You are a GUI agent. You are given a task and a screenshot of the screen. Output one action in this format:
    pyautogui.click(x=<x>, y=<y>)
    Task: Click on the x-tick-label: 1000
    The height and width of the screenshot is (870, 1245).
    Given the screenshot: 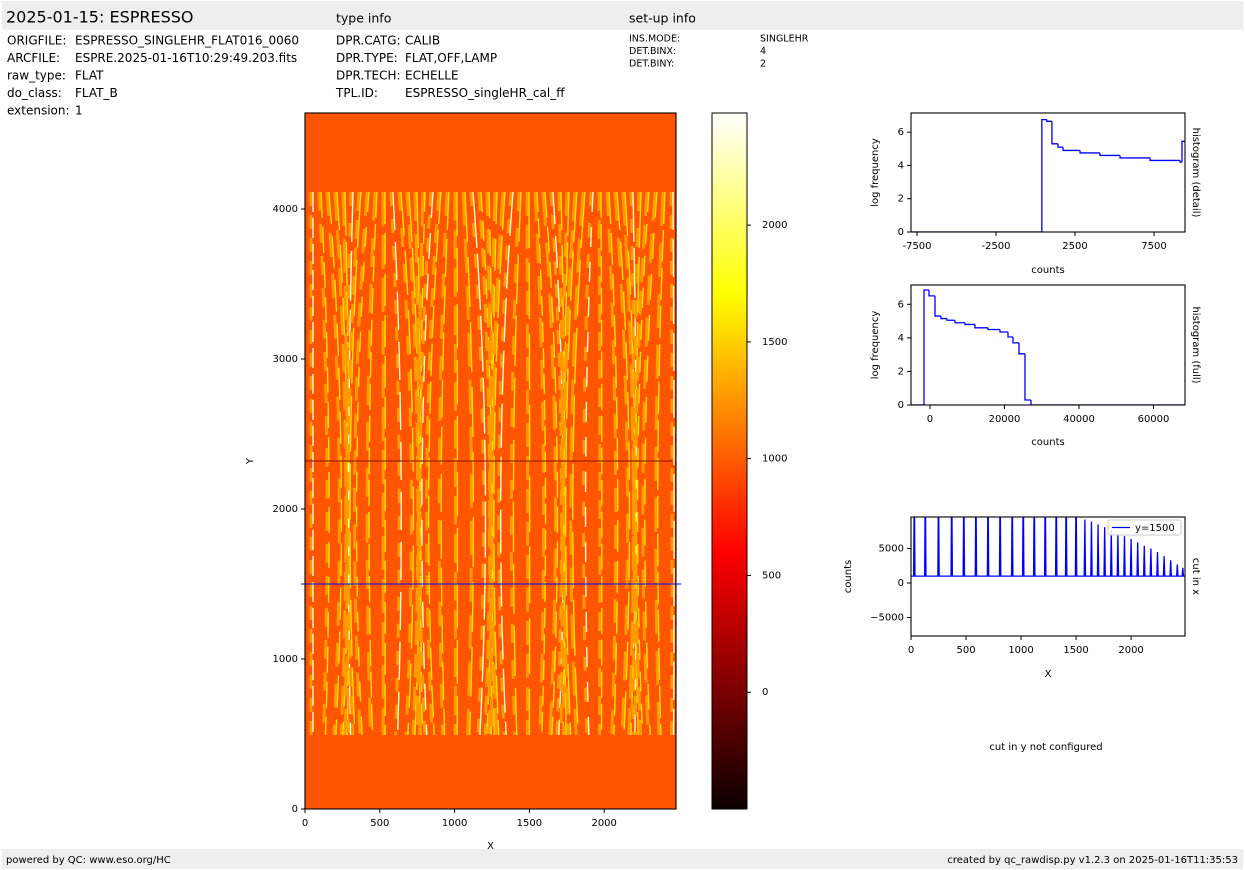 What is the action you would take?
    pyautogui.click(x=454, y=823)
    